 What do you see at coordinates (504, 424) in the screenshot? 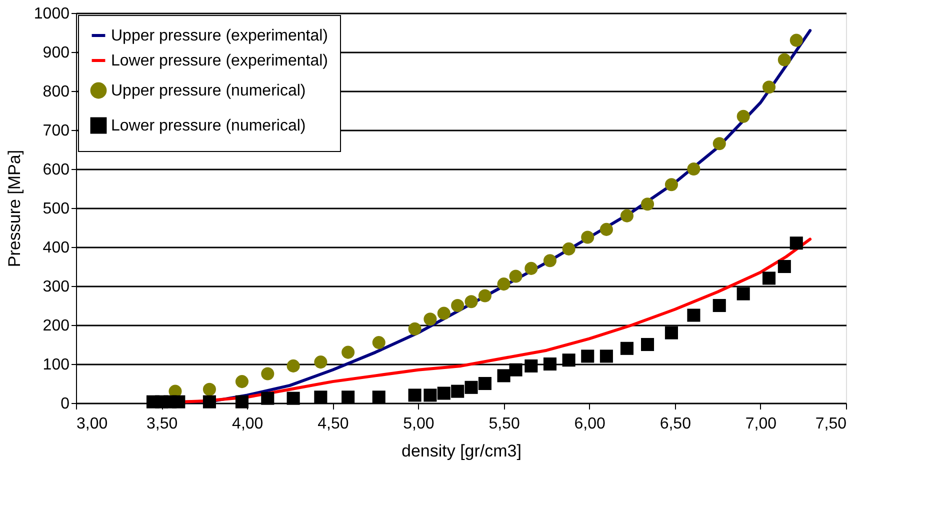
I see `x-tick-label: 5,50` at bounding box center [504, 424].